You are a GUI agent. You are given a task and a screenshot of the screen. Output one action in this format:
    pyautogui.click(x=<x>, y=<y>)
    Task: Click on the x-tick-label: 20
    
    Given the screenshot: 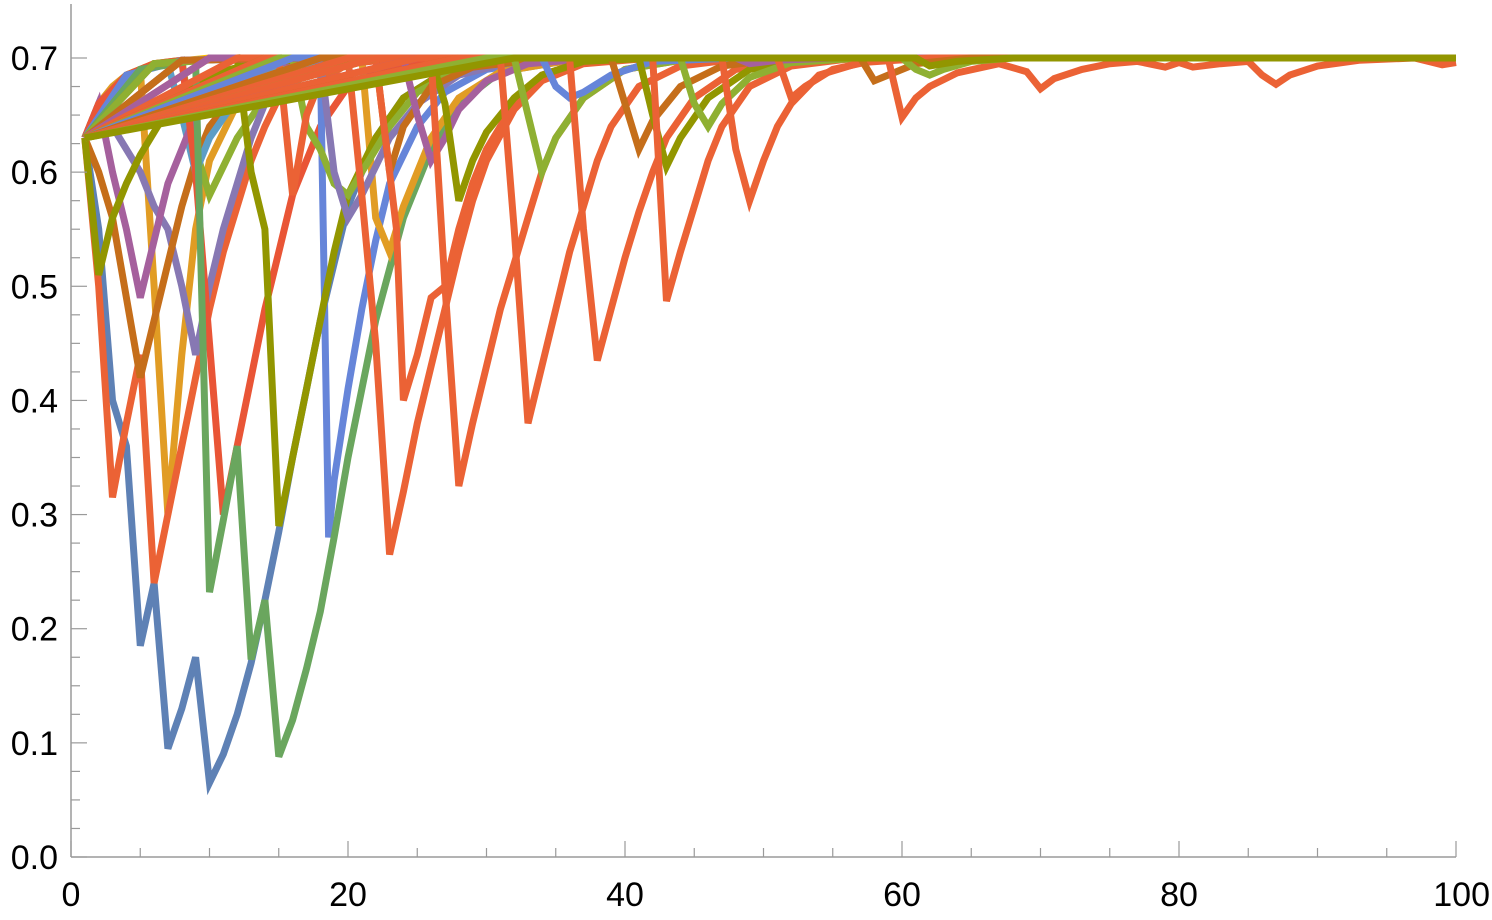 What is the action you would take?
    pyautogui.click(x=348, y=895)
    